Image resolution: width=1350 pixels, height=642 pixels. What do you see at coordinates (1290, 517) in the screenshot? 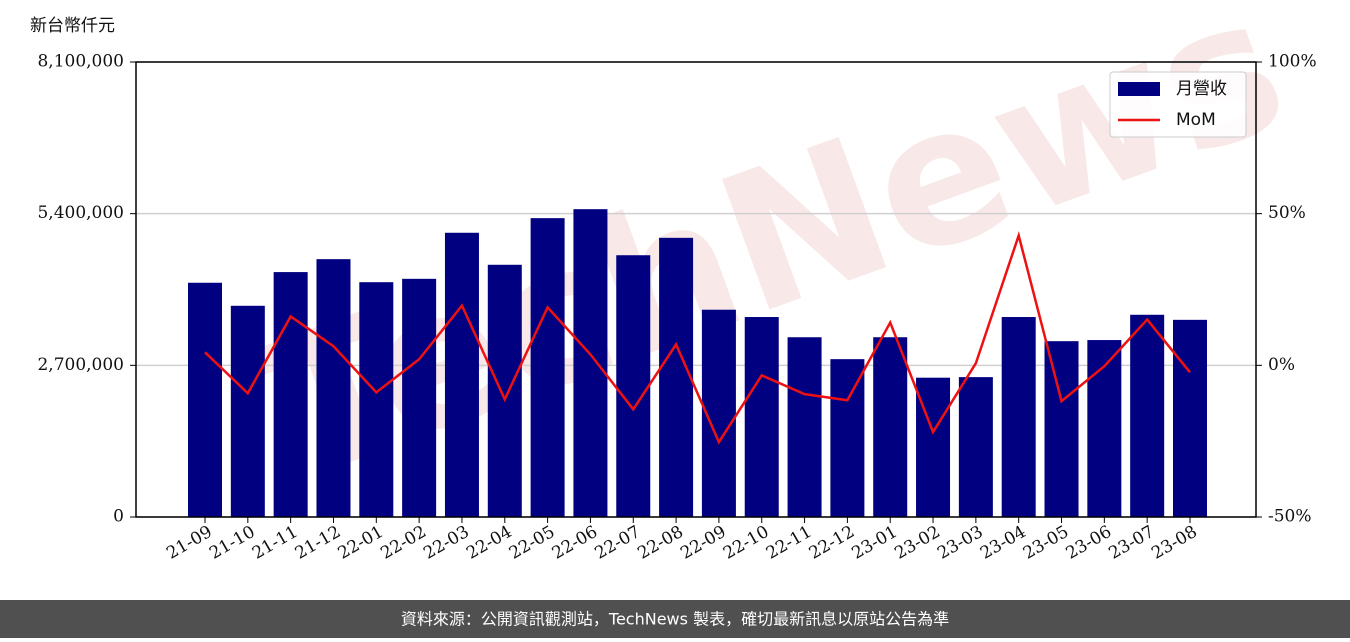
I see `y2-tick-label: -50%` at bounding box center [1290, 517].